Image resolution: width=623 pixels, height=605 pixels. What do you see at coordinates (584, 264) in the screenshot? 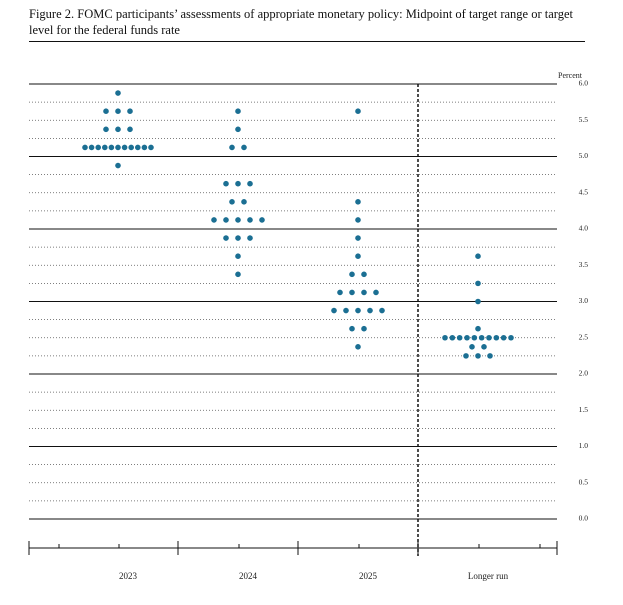
I see `y-tick-label: 3.5` at bounding box center [584, 264].